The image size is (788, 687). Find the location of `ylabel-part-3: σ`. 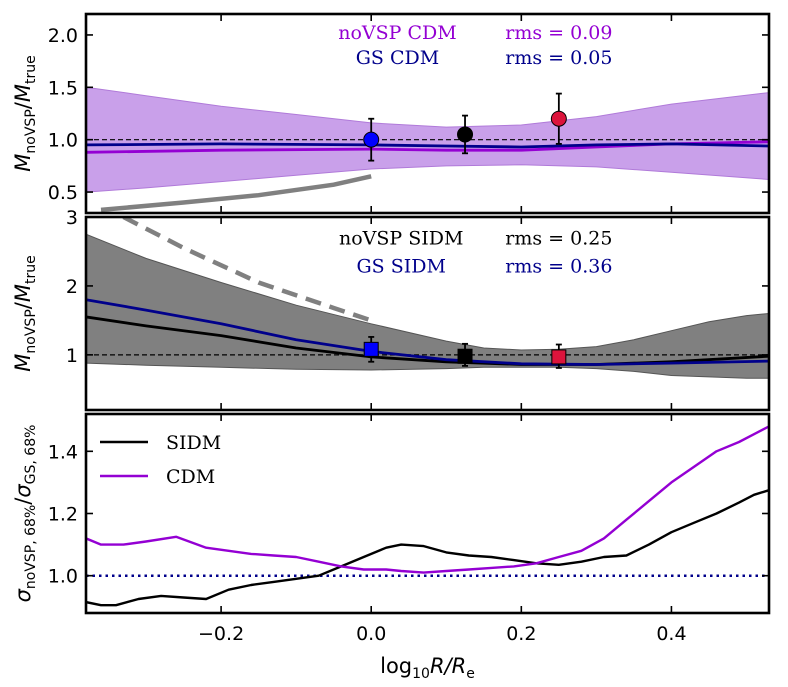

ylabel-part-3: σ is located at coordinates (23, 491).